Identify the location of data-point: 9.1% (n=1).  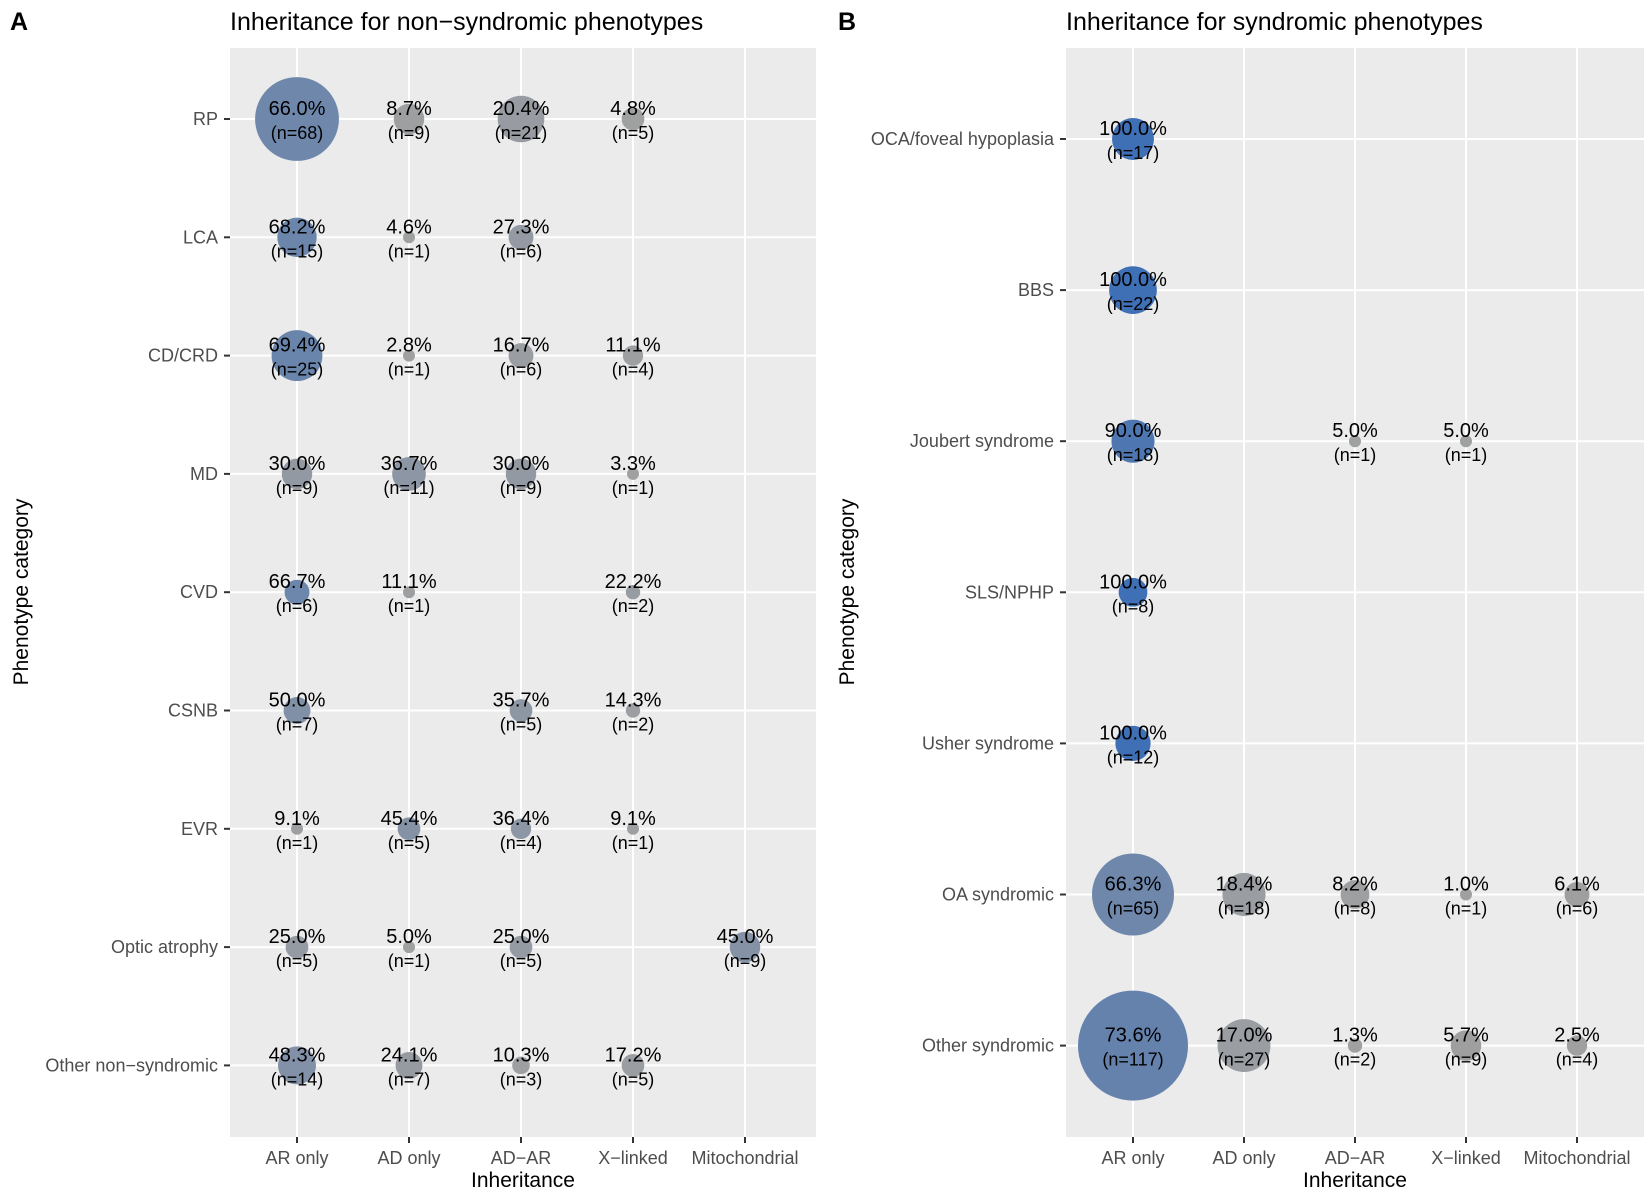
(297, 830).